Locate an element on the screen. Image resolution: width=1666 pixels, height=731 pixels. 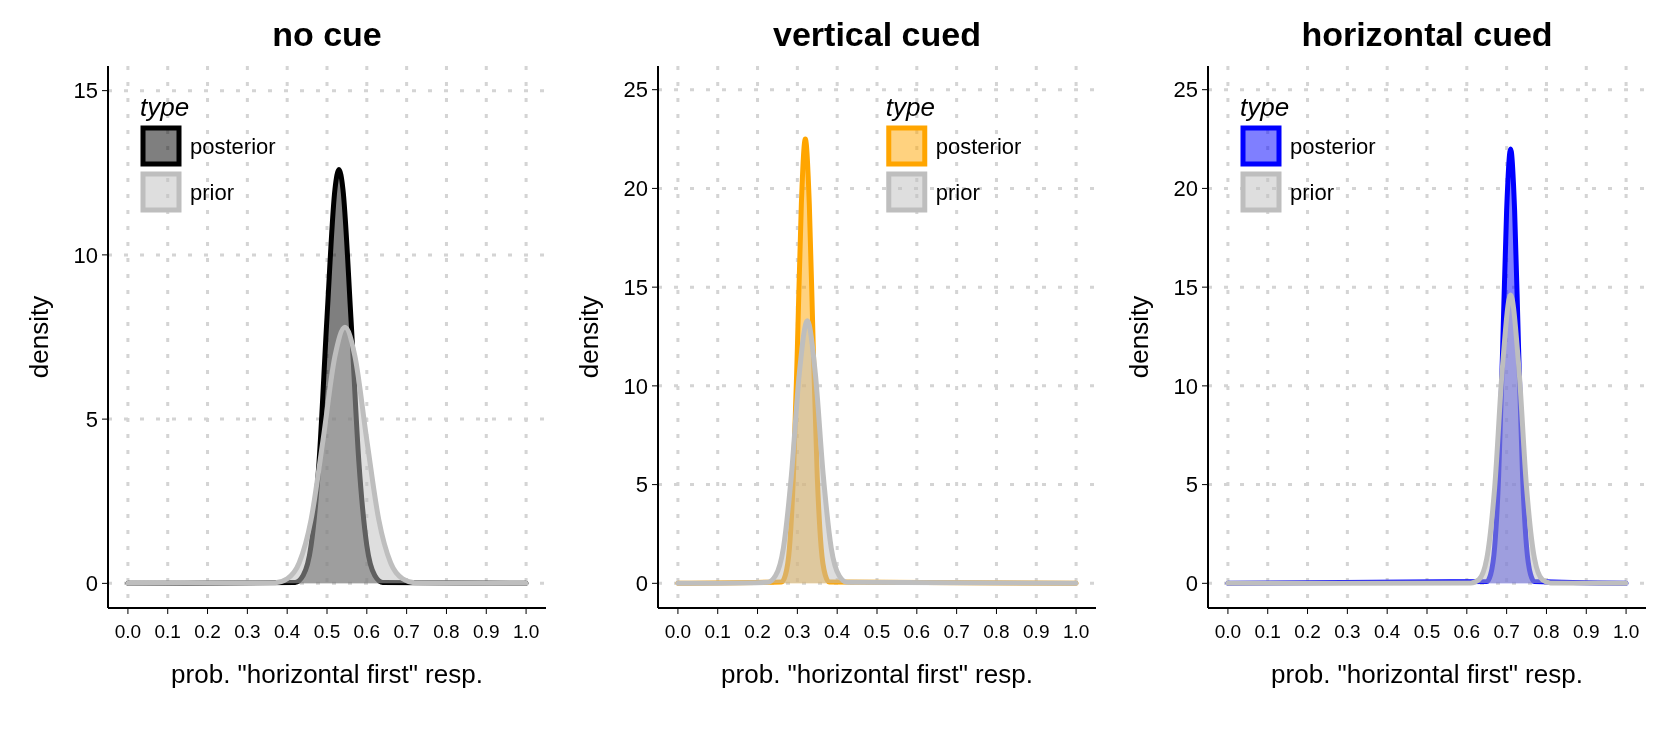
chart-title: no cue is located at coordinates (327, 34).